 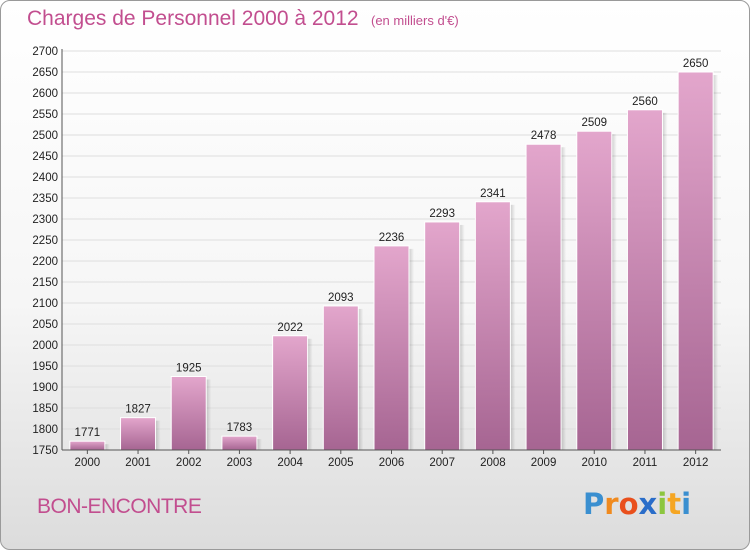 I want to click on y-tick-label: 2600, so click(x=45, y=94).